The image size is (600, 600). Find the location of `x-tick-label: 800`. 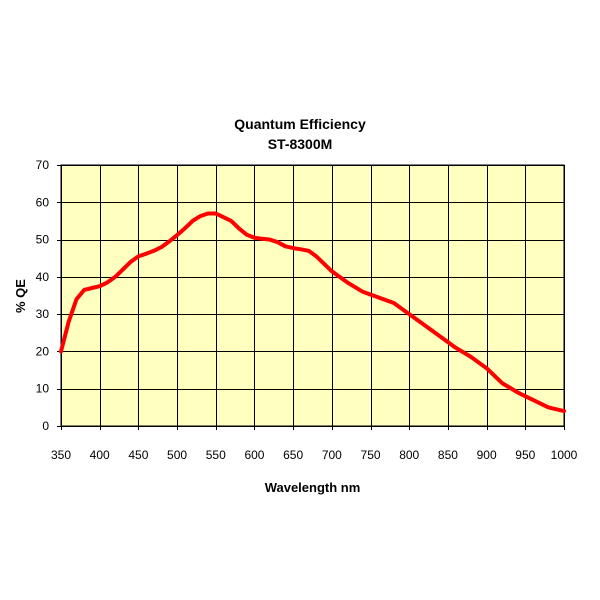

x-tick-label: 800 is located at coordinates (409, 455).